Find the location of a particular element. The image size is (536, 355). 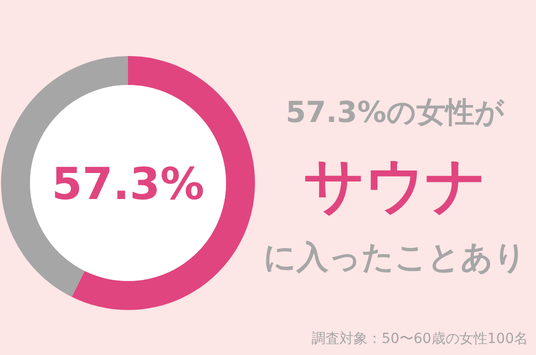

text: 調査対象：50〜60歳の女性100名 is located at coordinates (420, 339).